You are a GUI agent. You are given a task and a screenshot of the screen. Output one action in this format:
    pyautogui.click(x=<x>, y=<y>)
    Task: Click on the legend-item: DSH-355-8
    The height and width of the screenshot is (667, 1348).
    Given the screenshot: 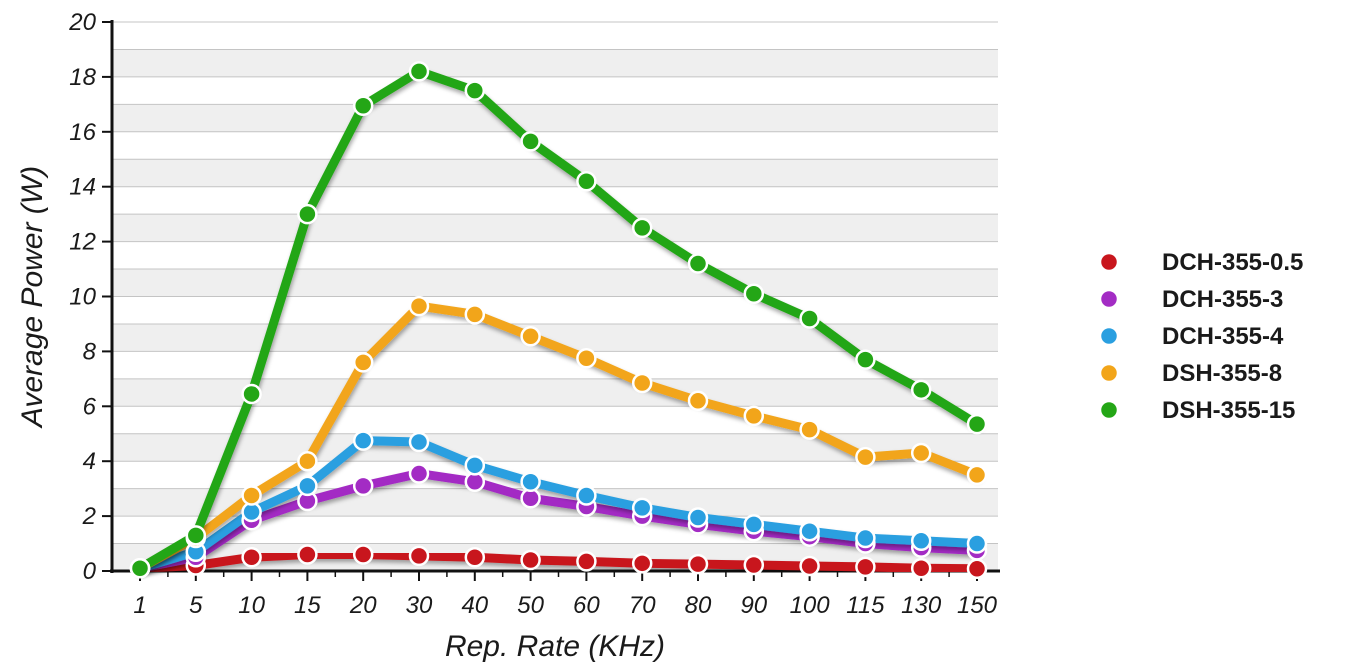 What is the action you would take?
    pyautogui.click(x=1178, y=373)
    